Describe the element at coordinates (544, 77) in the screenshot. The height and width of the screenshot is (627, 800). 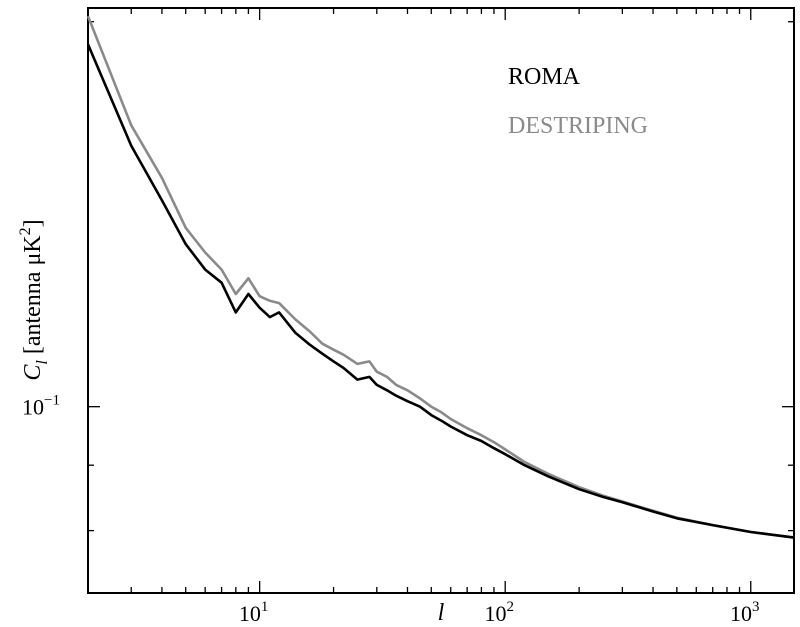
I see `legend-entry-roma: ROMA` at that location.